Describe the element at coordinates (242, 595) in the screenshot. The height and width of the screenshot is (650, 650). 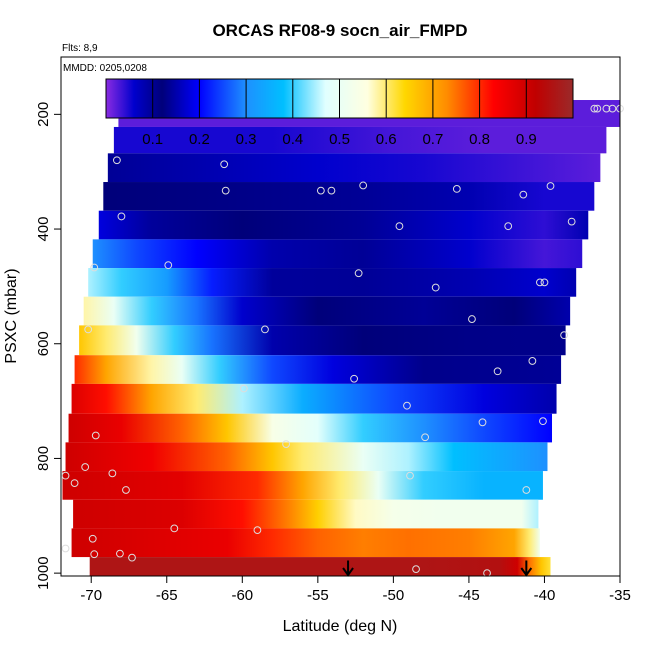
I see `x-tick-label: -60` at that location.